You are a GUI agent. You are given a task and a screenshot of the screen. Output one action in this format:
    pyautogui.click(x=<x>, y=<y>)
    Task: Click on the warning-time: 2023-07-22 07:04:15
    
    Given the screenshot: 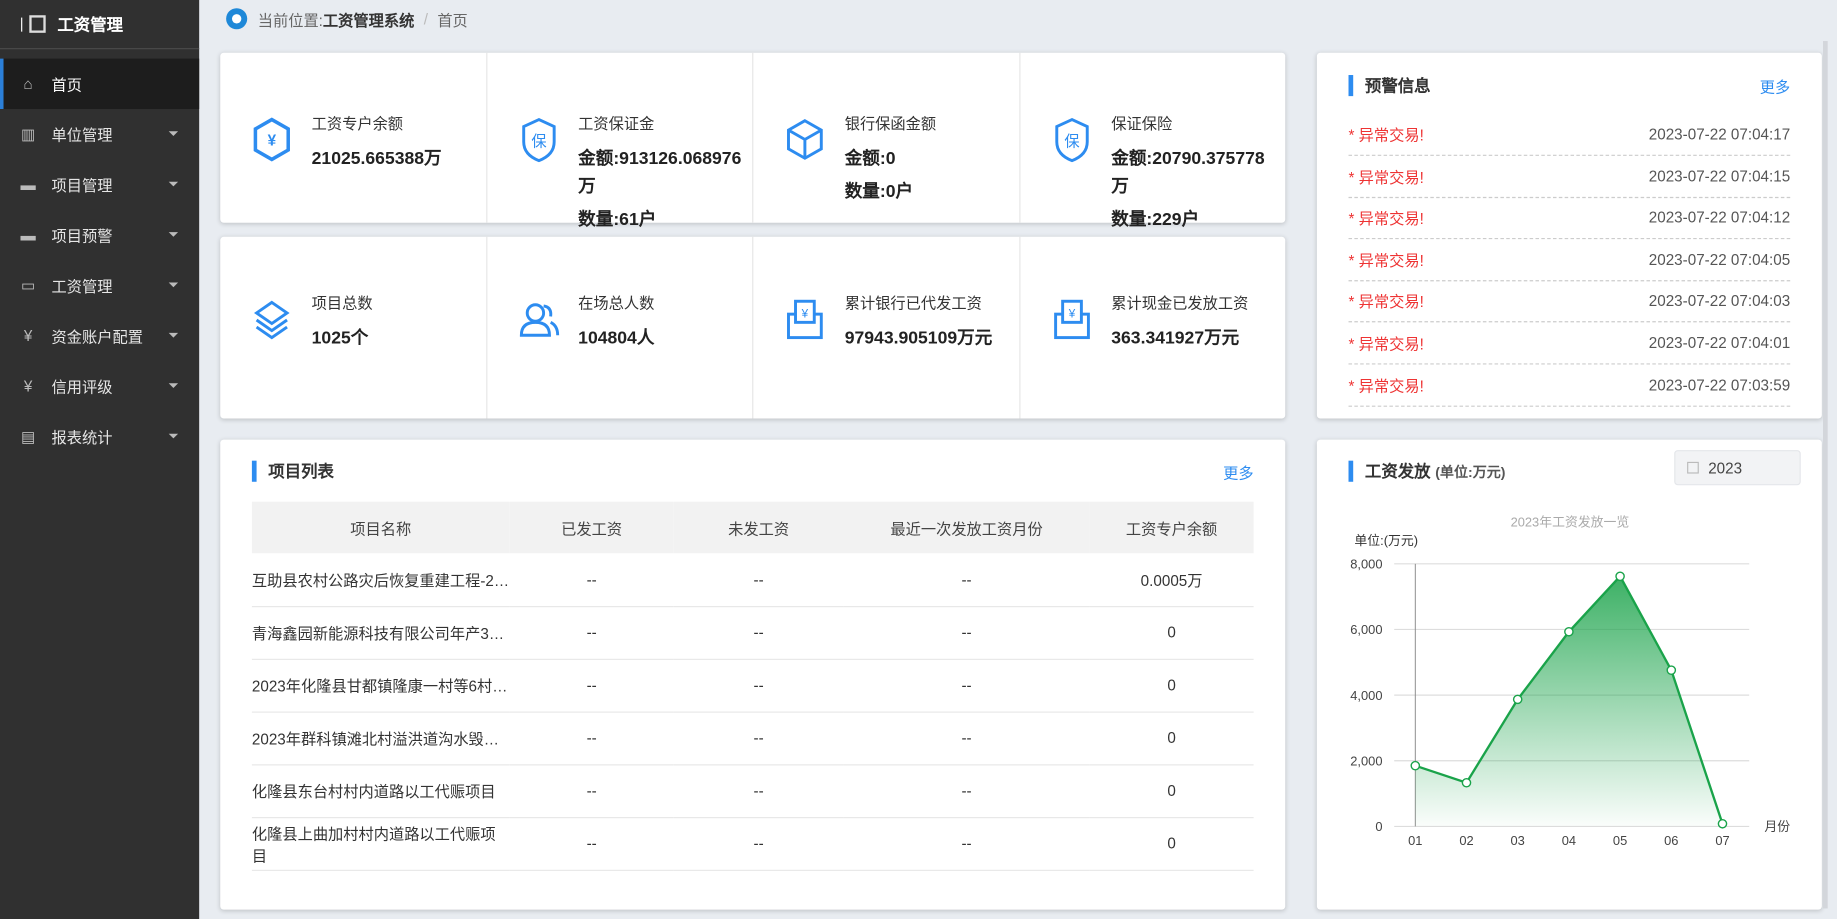 What is the action you would take?
    pyautogui.click(x=1719, y=176)
    